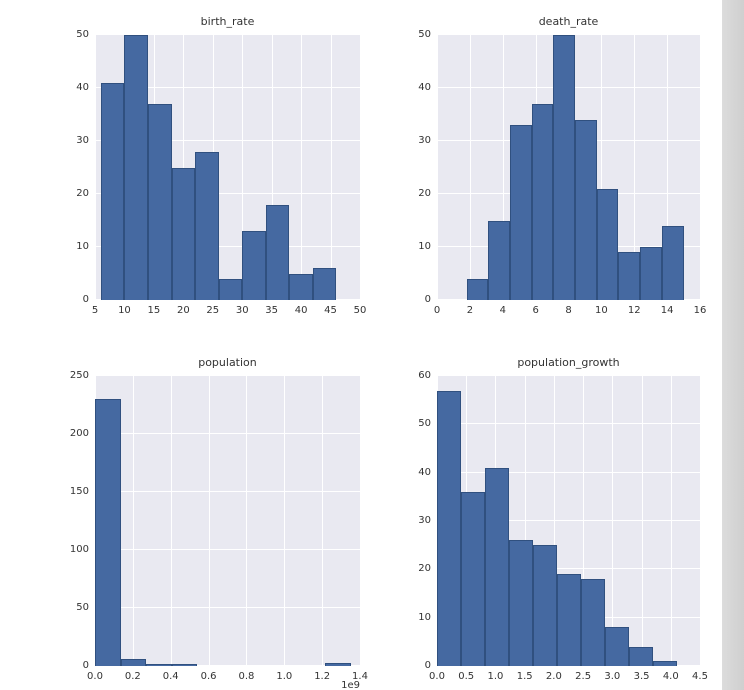  I want to click on x-tick-label: 2.5, so click(583, 676).